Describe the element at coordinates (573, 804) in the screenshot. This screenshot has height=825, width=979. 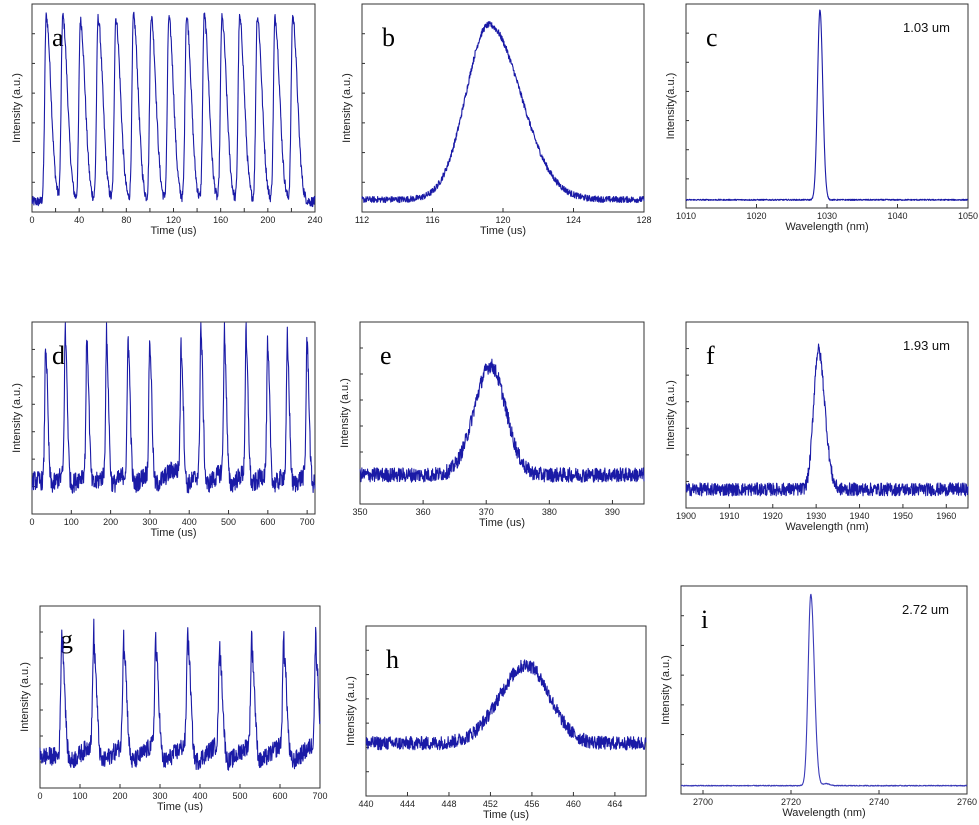
I see `x-tick-label: 460` at that location.